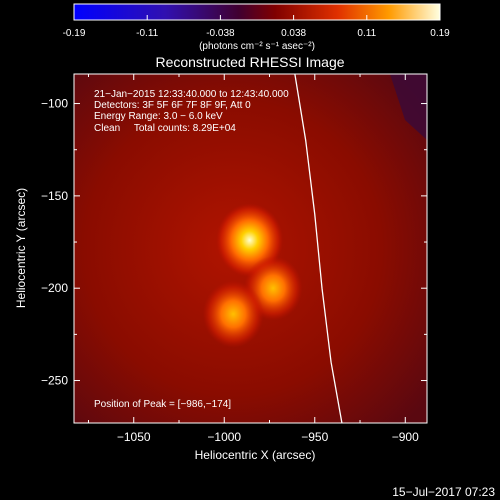 This screenshot has width=500, height=500. Describe the element at coordinates (162, 404) in the screenshot. I see `peak-position: Position of Peak = [−986,−174]` at that location.